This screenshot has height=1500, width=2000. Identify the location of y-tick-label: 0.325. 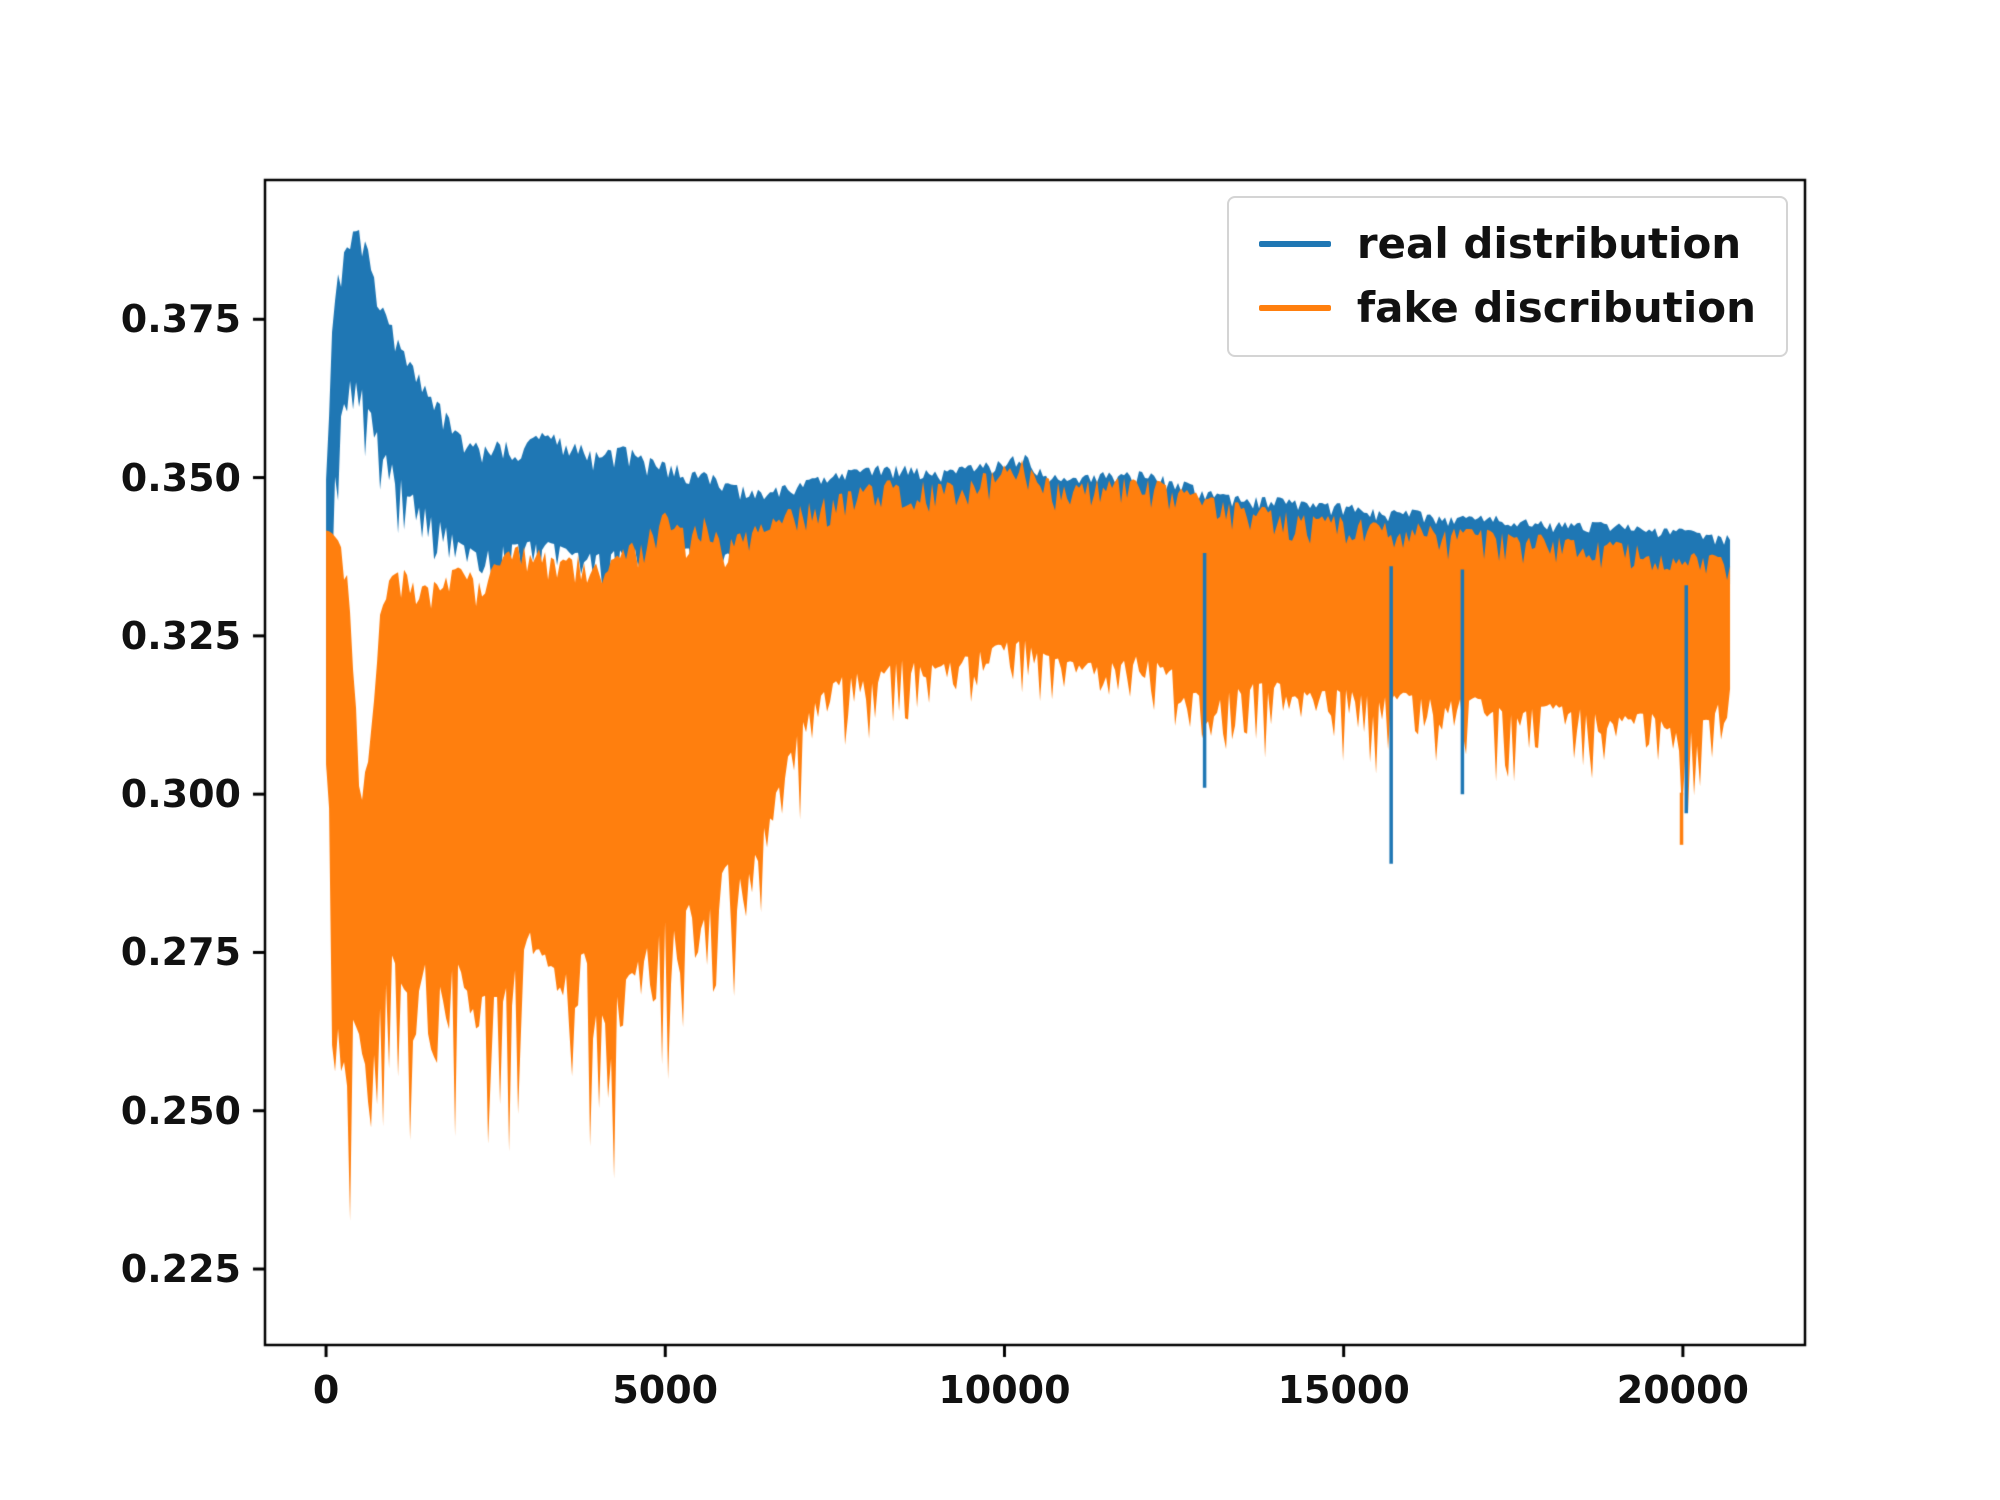
(180, 635).